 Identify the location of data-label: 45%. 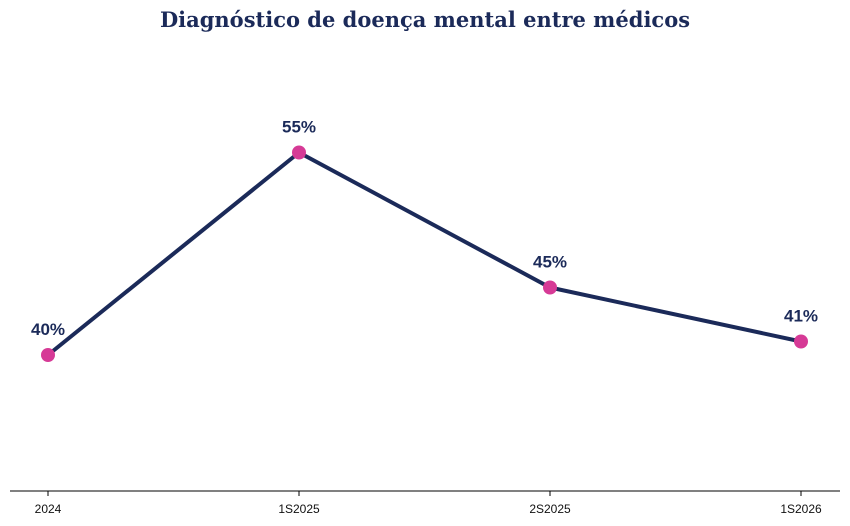
(550, 262).